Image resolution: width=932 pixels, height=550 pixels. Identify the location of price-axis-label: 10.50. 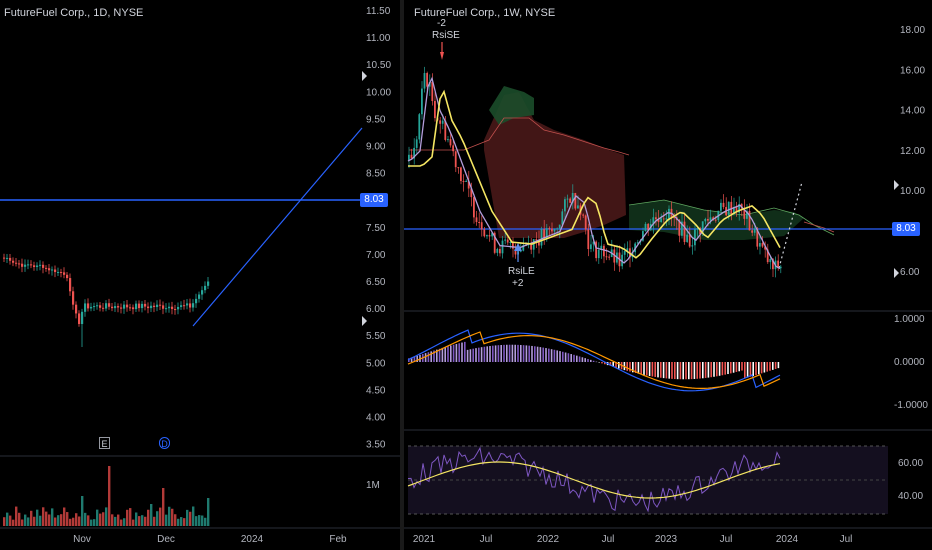
(378, 65).